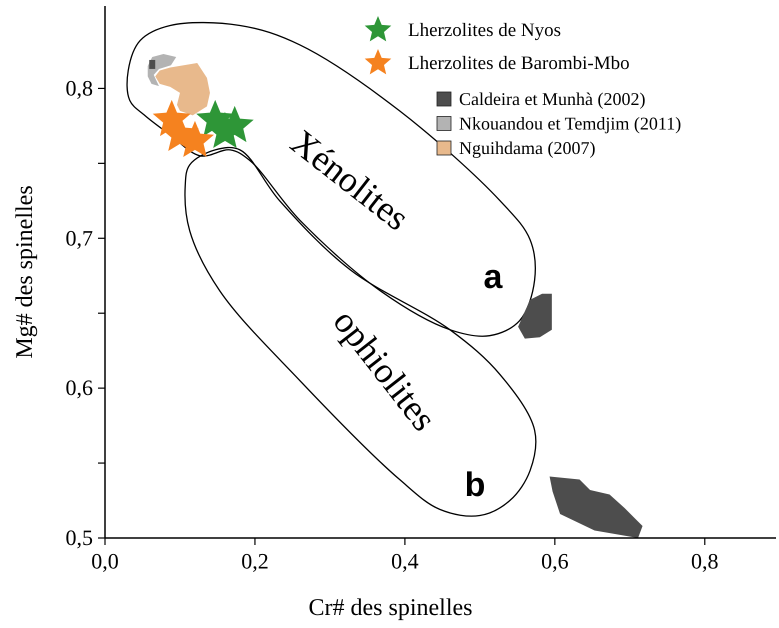 The height and width of the screenshot is (628, 779). What do you see at coordinates (79, 387) in the screenshot?
I see `y-tick-label: 0,6` at bounding box center [79, 387].